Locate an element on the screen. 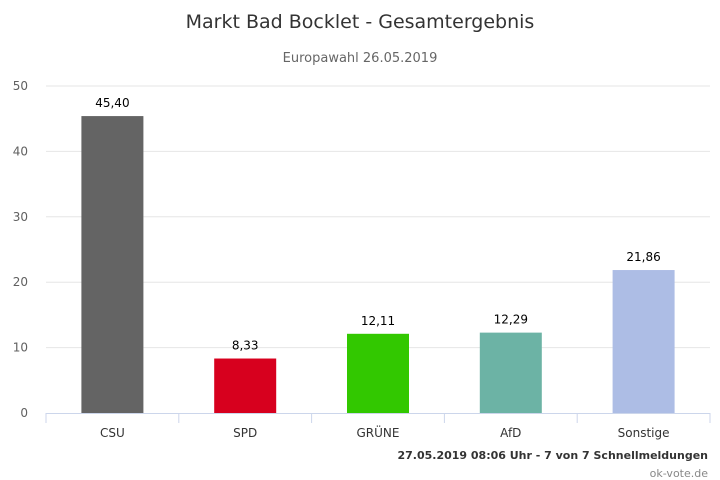 The width and height of the screenshot is (720, 480). x-tick-label: SPD is located at coordinates (245, 433).